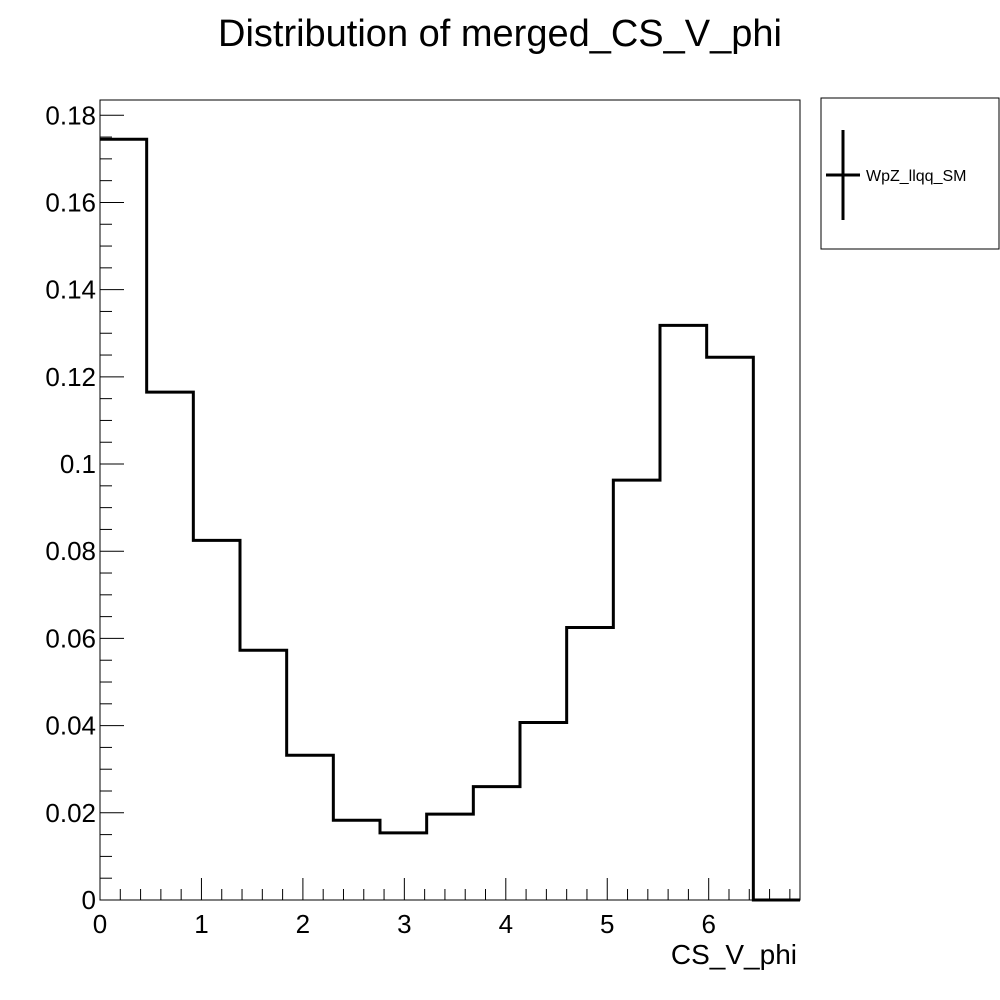 Image resolution: width=1000 pixels, height=1000 pixels. Describe the element at coordinates (734, 954) in the screenshot. I see `x-axis-title: CS_V_phi` at that location.